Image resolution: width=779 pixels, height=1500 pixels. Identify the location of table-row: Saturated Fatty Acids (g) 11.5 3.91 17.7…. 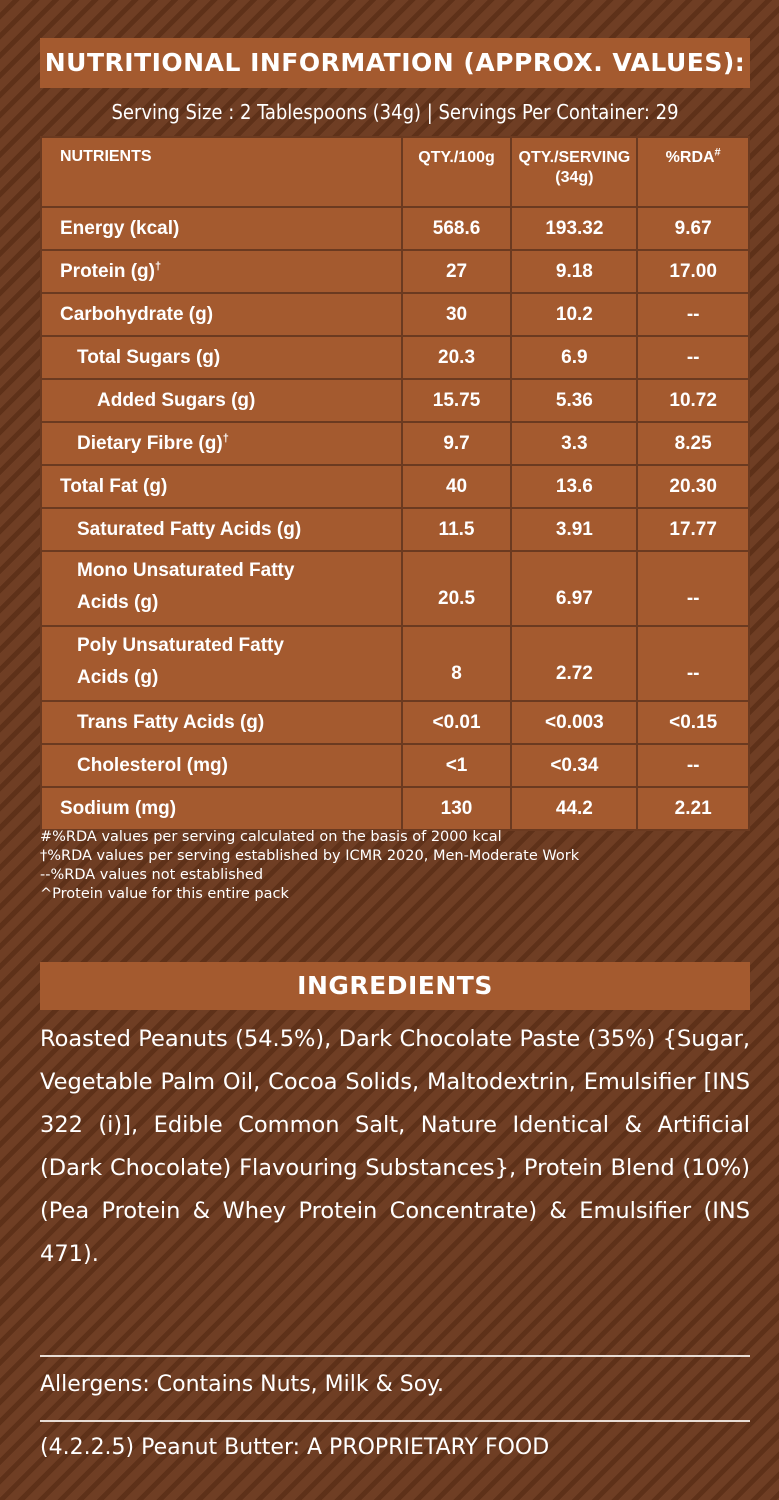
(395, 529).